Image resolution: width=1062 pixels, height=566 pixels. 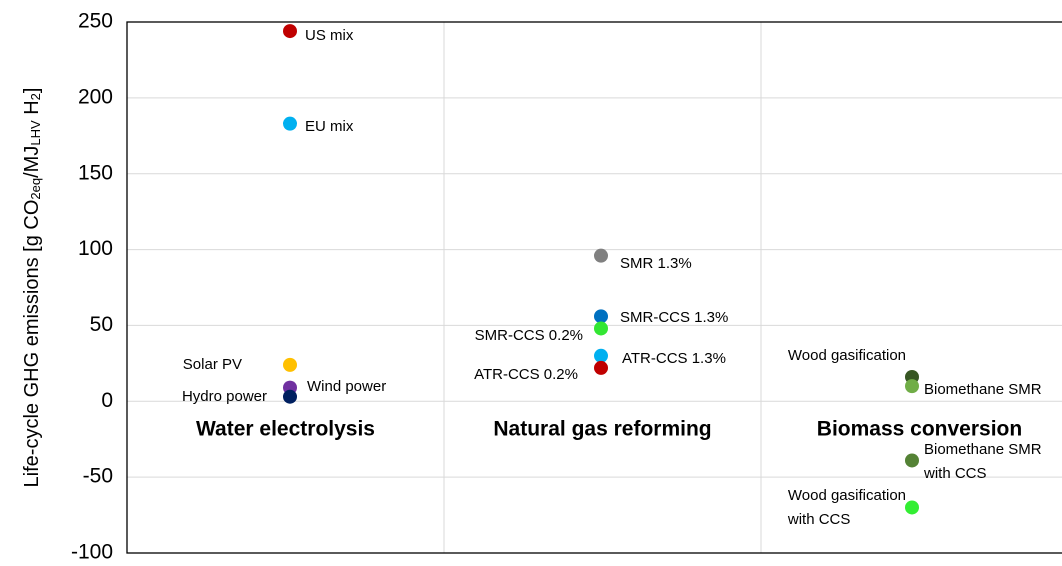 I want to click on y-tick-label: -50, so click(x=98, y=476).